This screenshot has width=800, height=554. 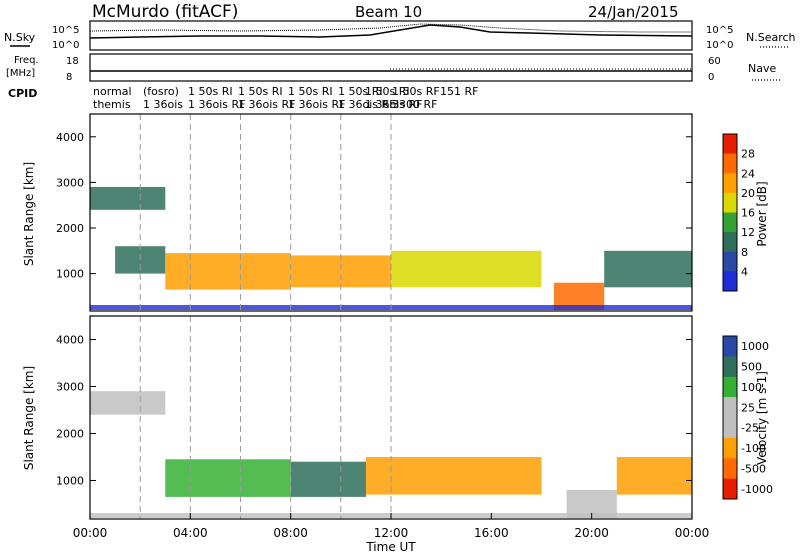 I want to click on xtick-label: 12:00, so click(x=391, y=533).